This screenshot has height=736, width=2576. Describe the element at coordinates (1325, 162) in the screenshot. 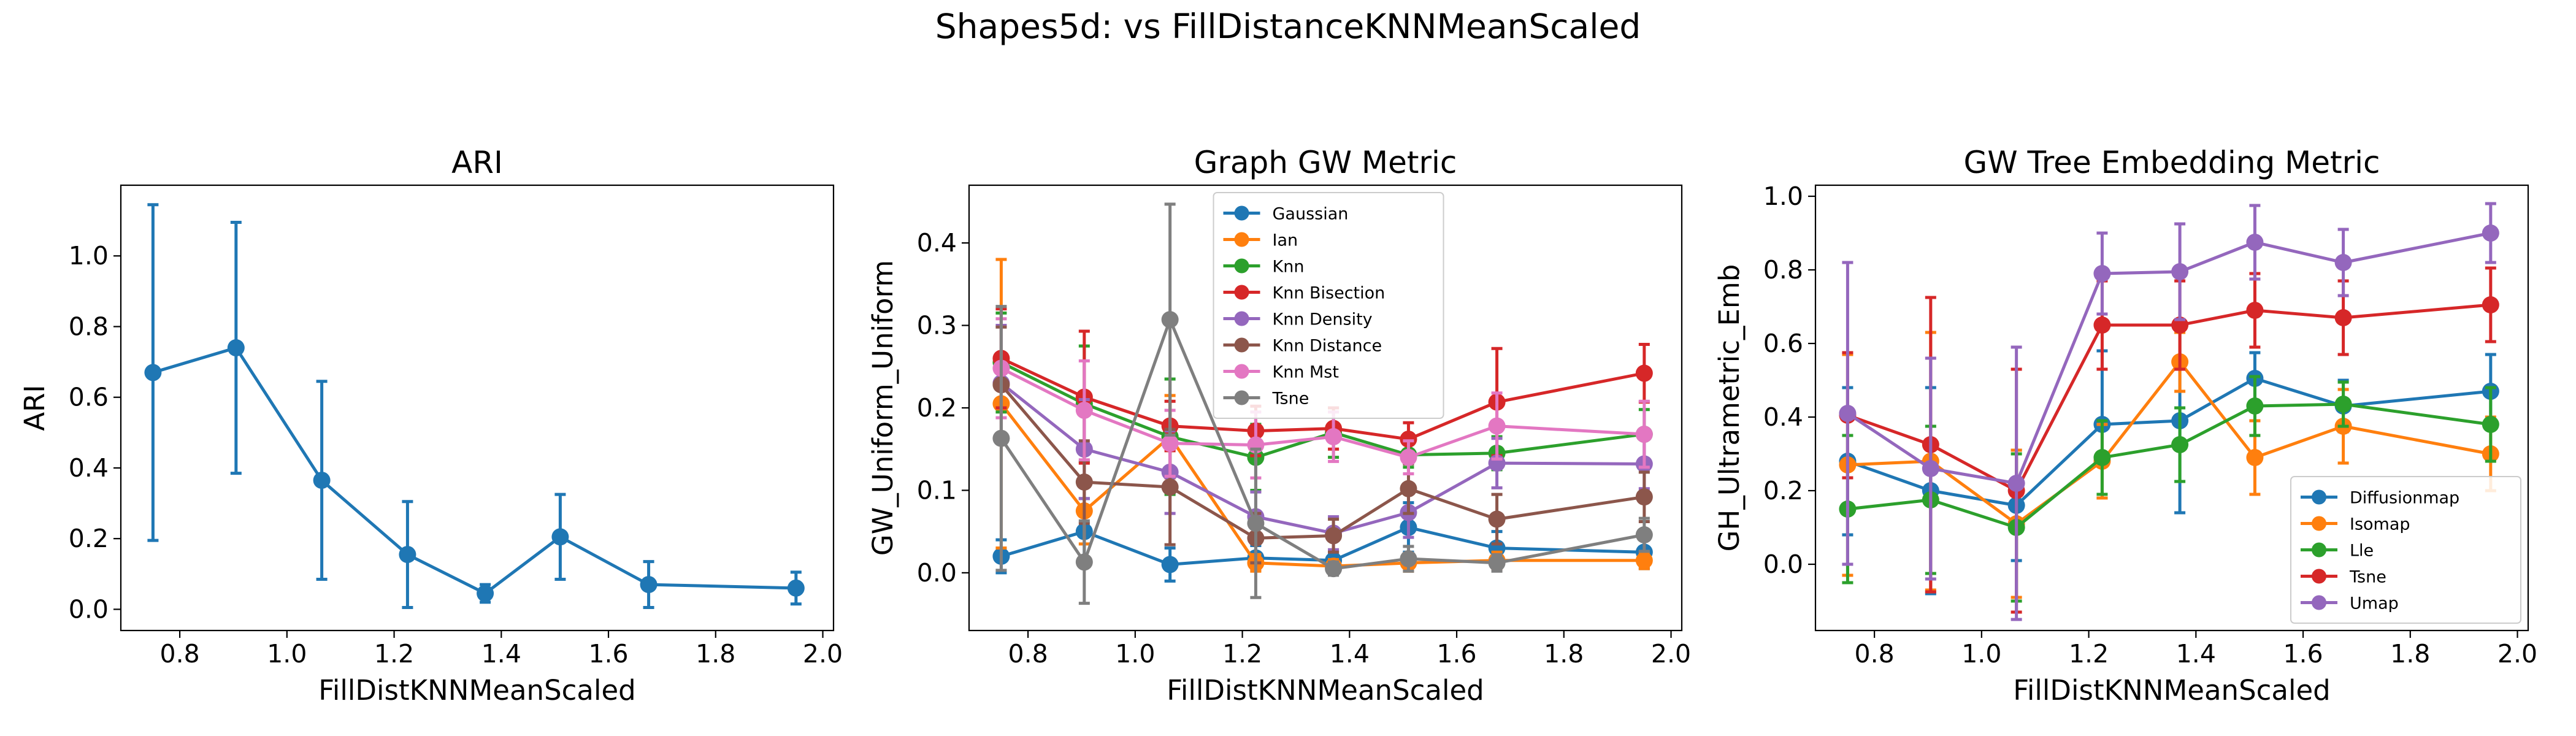

I see `graph-gw-metric-panel-title: Graph GW Metric` at that location.